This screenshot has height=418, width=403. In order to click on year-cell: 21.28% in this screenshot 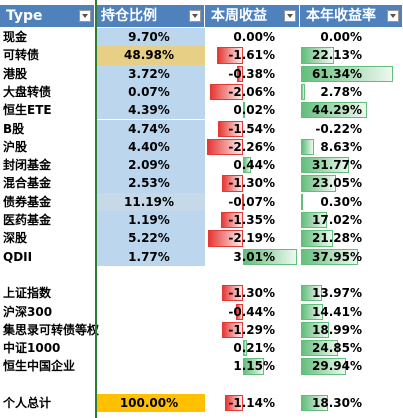, I will do `click(337, 238)`.